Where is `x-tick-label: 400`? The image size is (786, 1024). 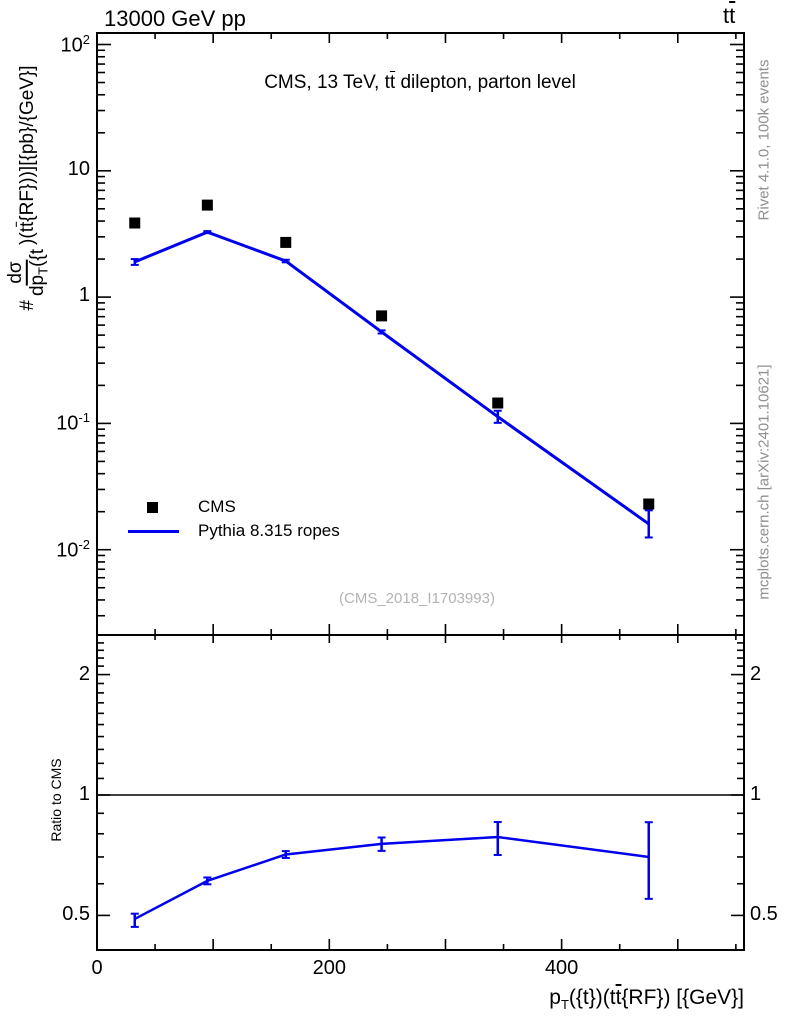
x-tick-label: 400 is located at coordinates (561, 968).